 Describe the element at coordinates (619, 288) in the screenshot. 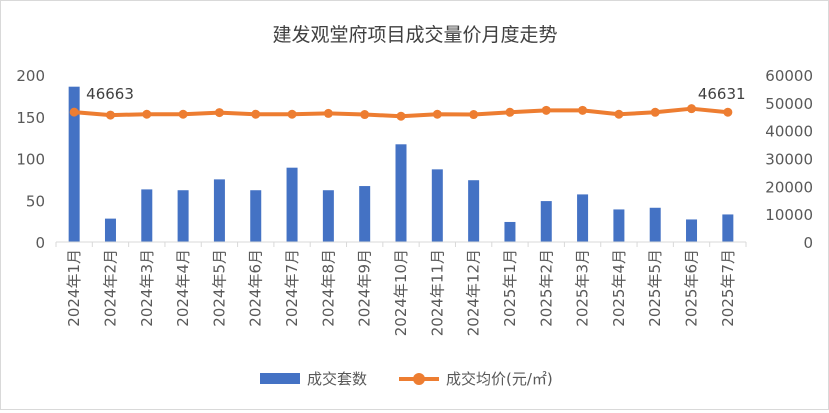

I see `x-tick-label: 2025年4月` at that location.